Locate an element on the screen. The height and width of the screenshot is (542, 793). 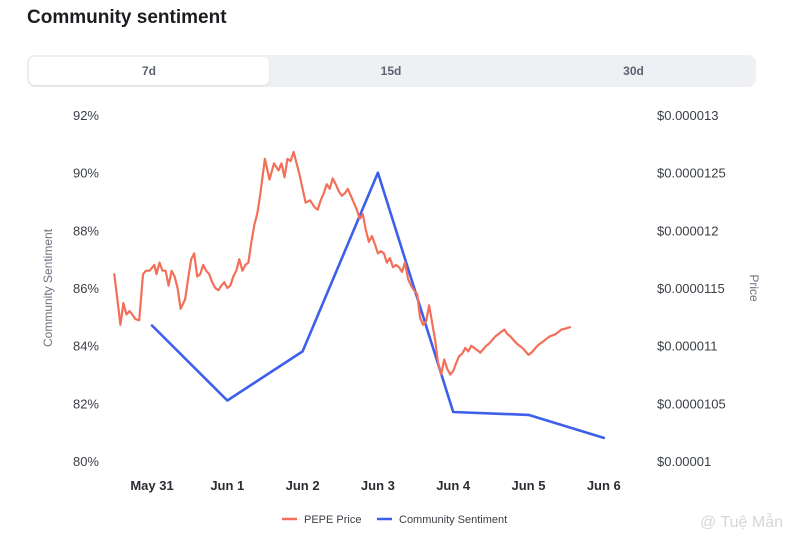
left-tick-label: 88% is located at coordinates (86, 230).